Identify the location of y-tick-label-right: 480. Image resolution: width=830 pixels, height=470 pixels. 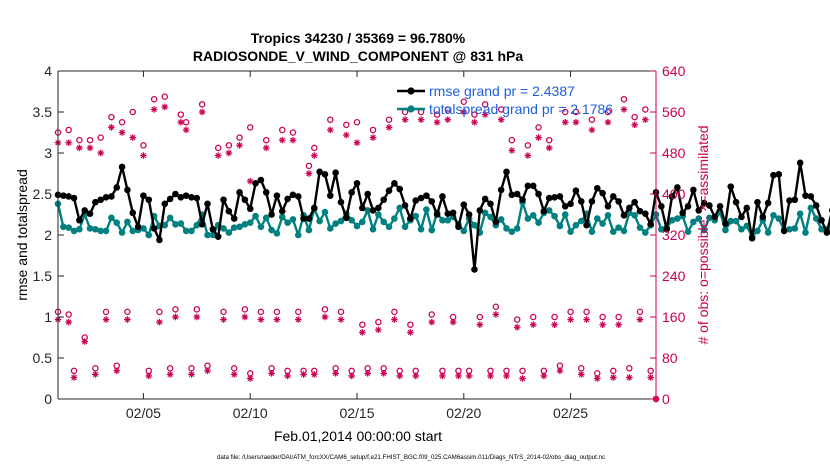
(674, 153).